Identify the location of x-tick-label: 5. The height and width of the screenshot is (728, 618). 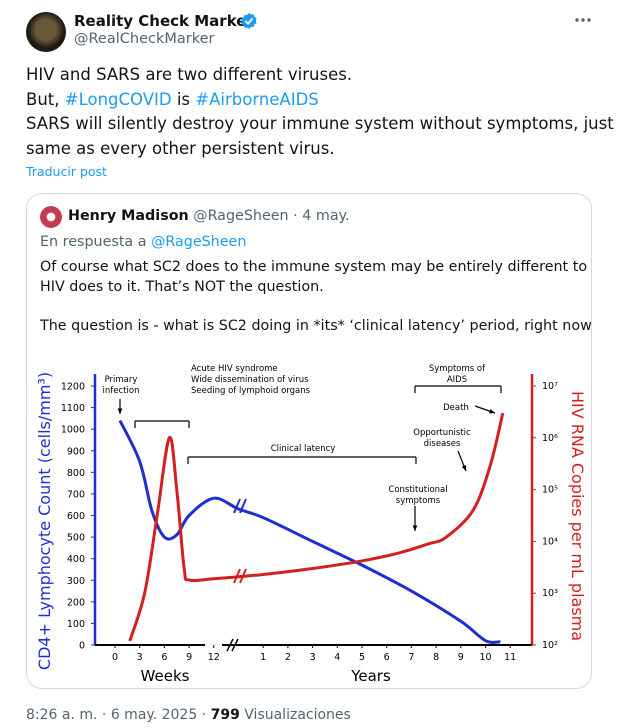
(362, 657).